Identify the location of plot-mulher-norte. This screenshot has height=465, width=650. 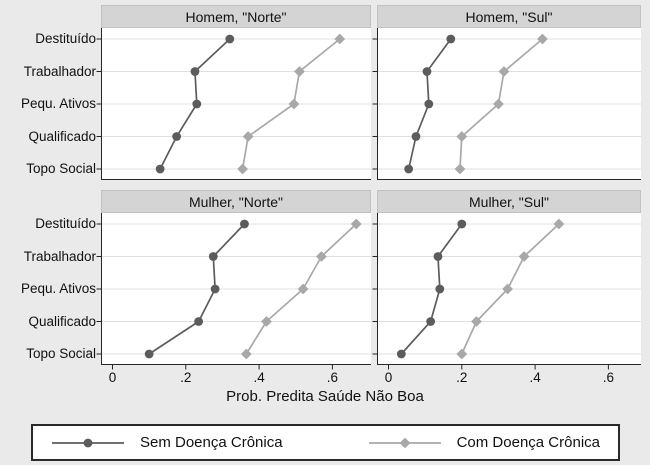
(233, 291).